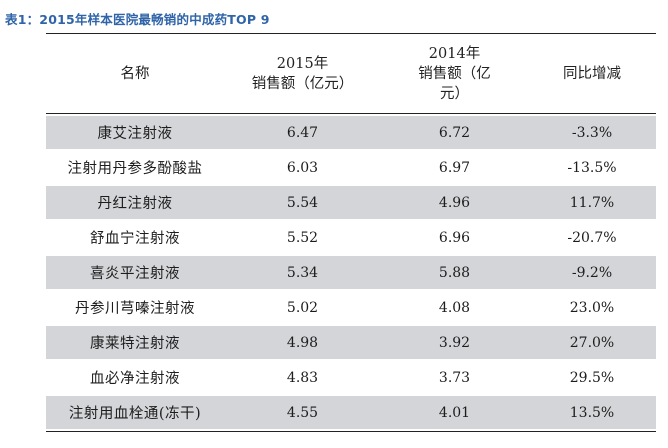  What do you see at coordinates (592, 167) in the screenshot?
I see `cell-yoy-change: -13.5%` at bounding box center [592, 167].